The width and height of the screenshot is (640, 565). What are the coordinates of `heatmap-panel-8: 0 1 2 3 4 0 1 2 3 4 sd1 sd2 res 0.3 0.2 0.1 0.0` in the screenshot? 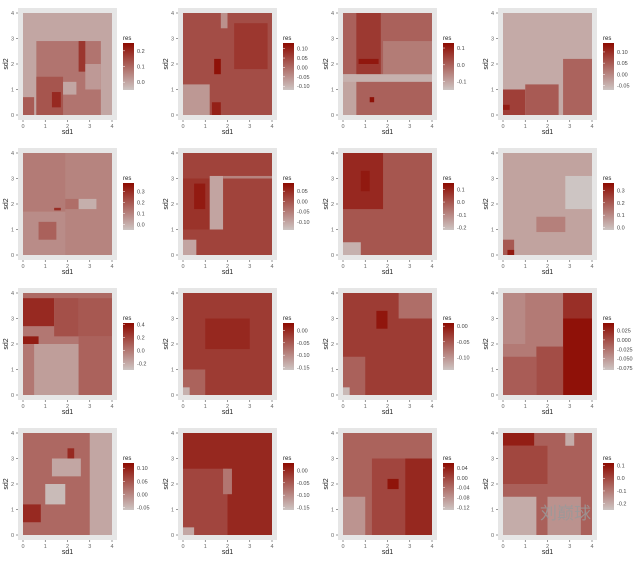 It's located at (560, 210).